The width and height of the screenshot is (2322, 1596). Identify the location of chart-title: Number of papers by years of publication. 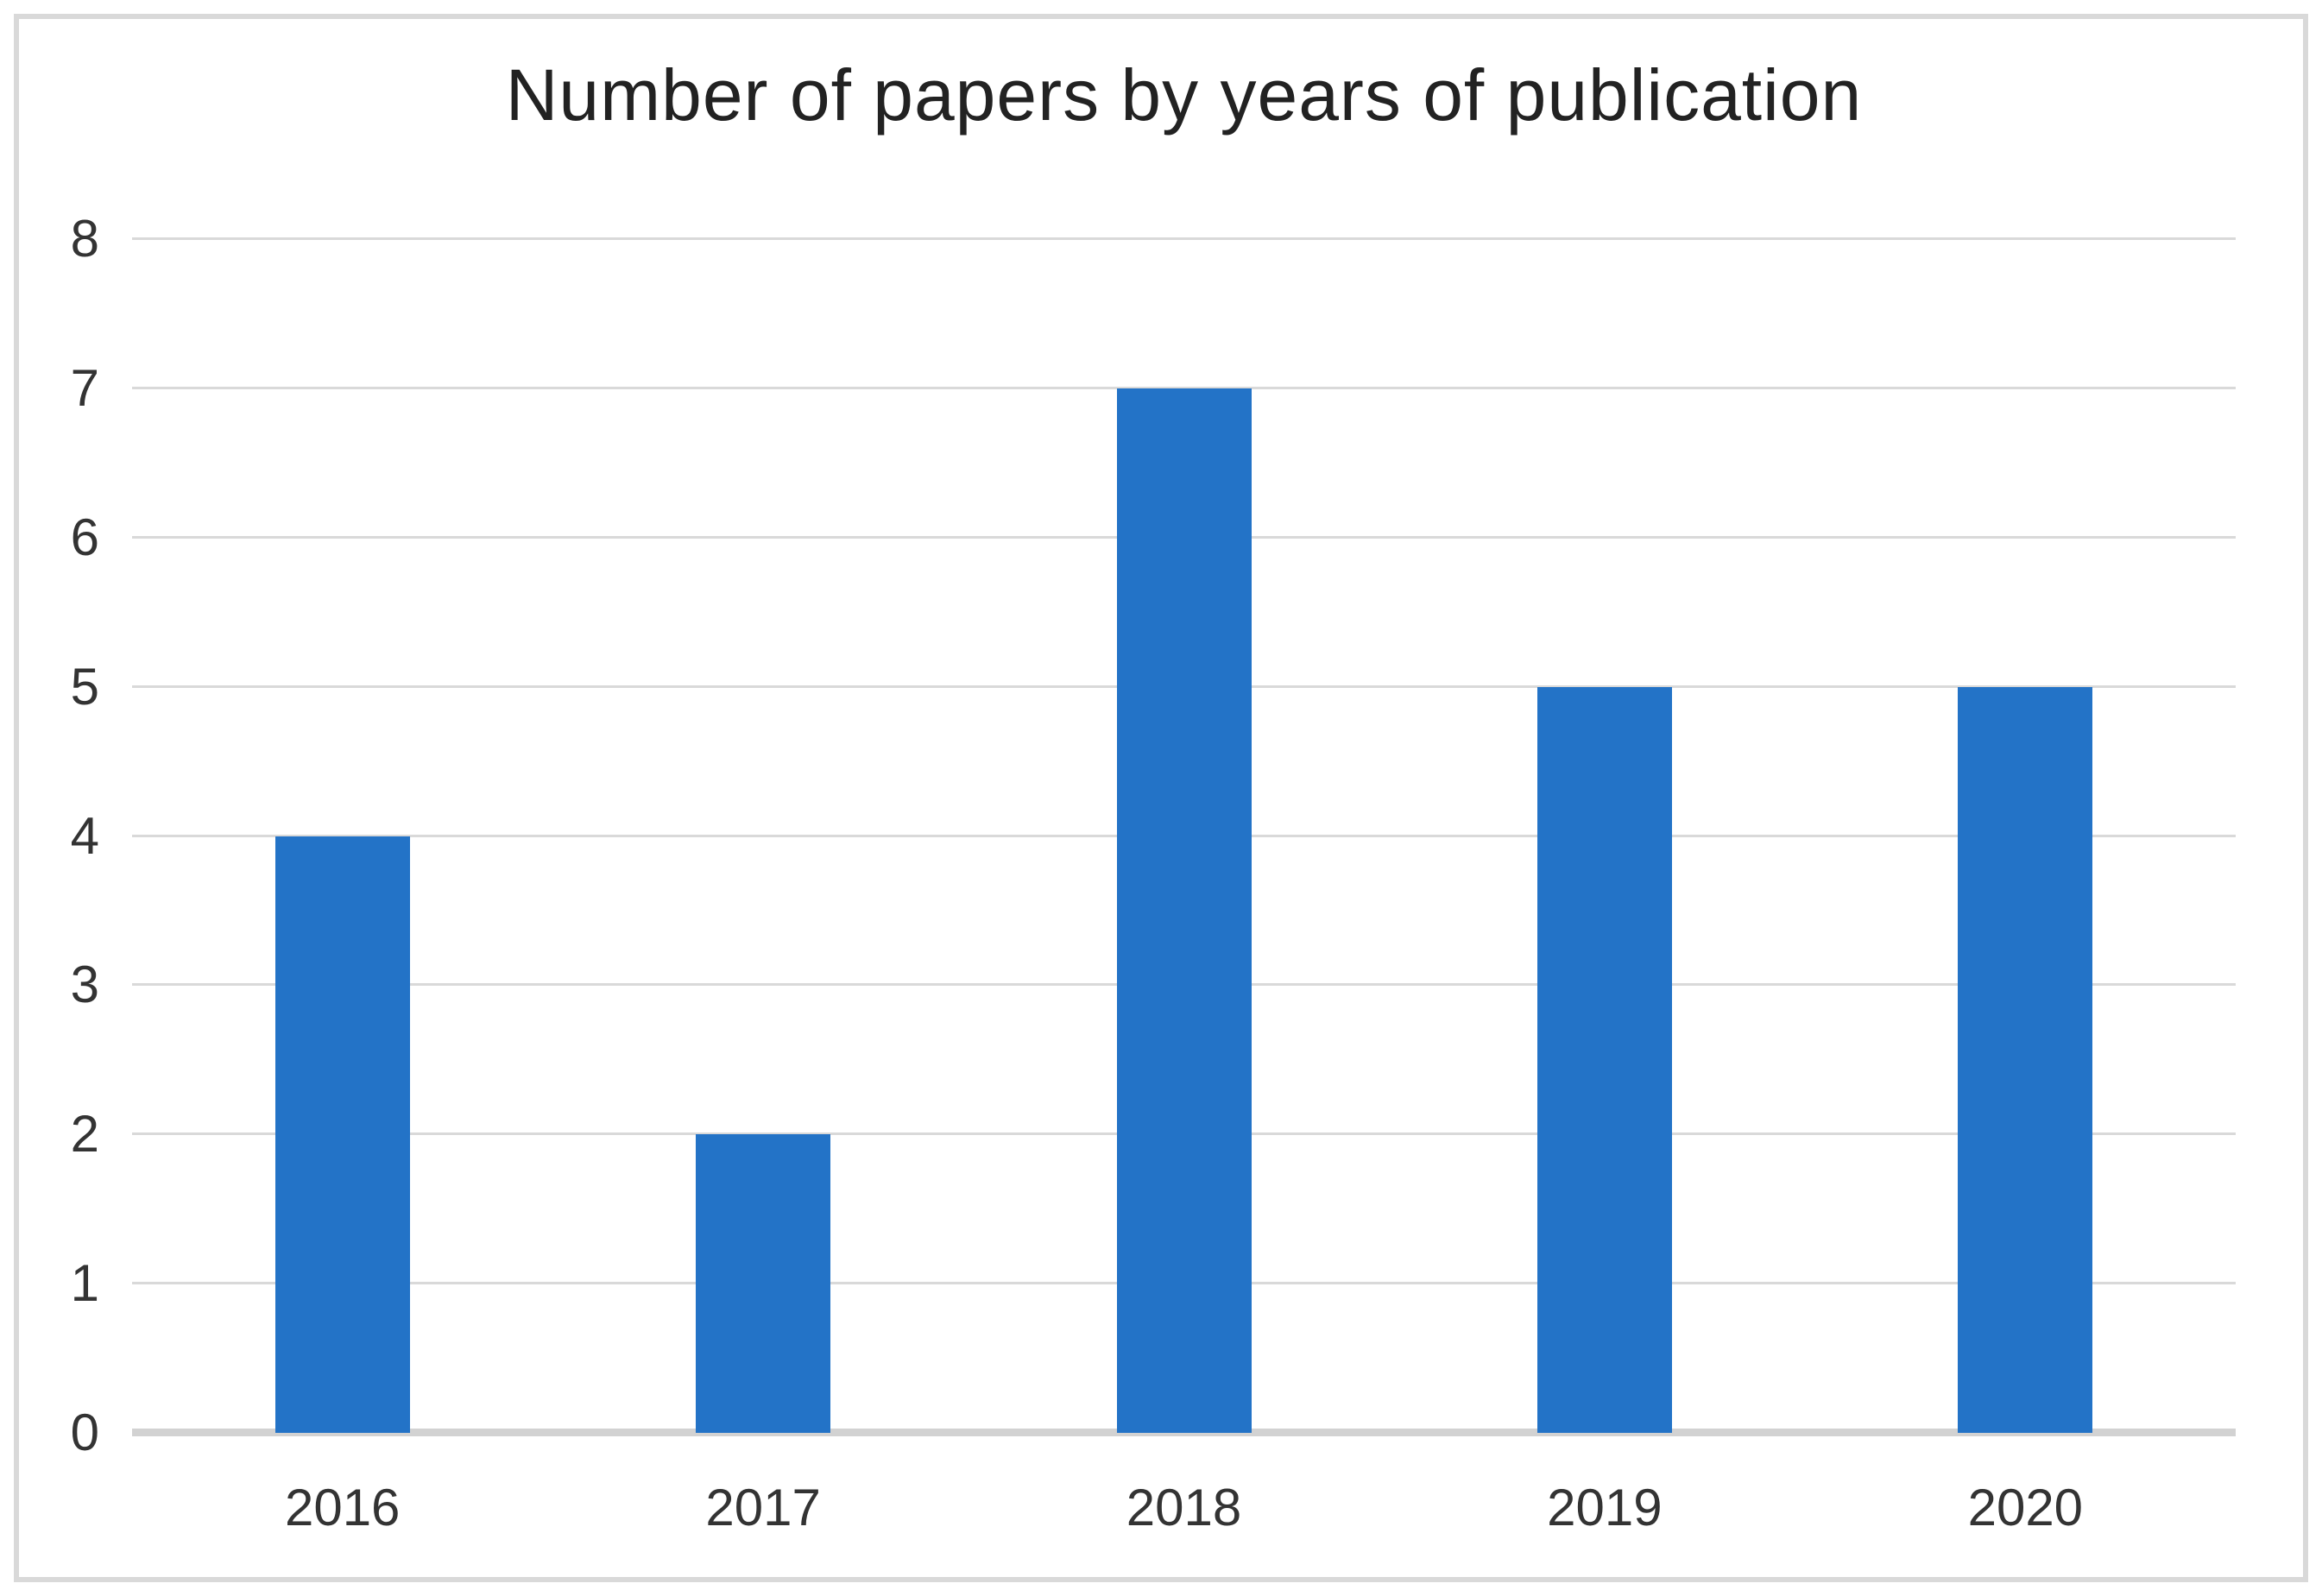
(1184, 95).